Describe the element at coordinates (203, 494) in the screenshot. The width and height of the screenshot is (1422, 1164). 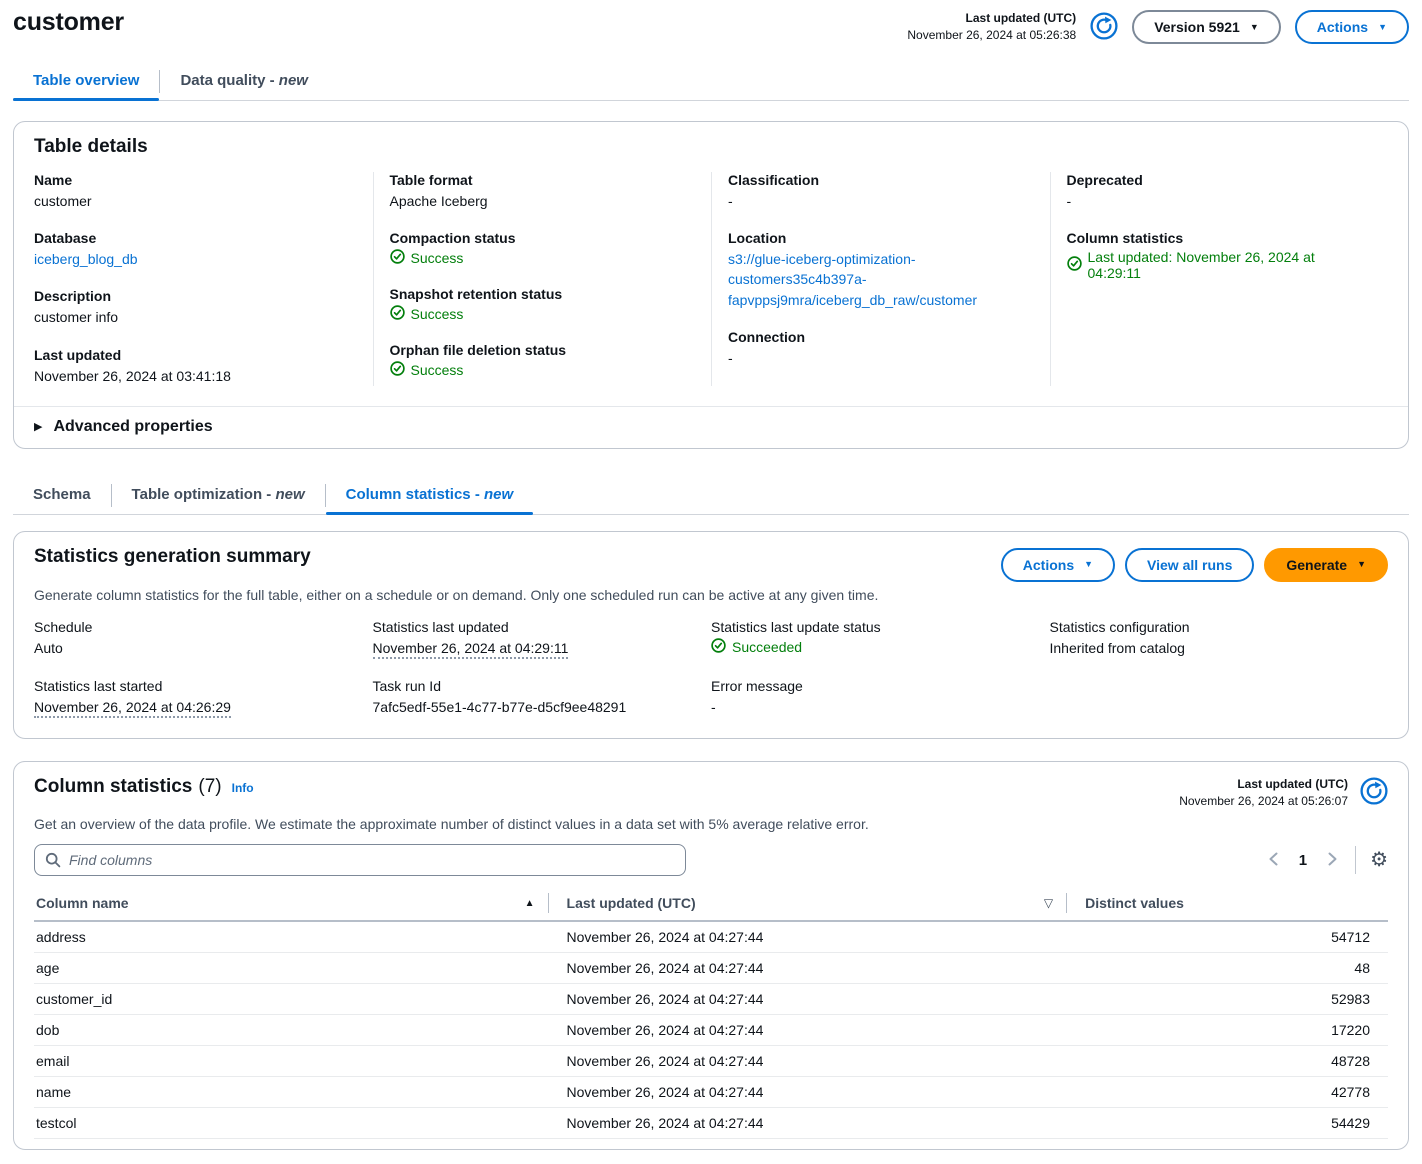
I see `tab-label: Table optimization -` at that location.